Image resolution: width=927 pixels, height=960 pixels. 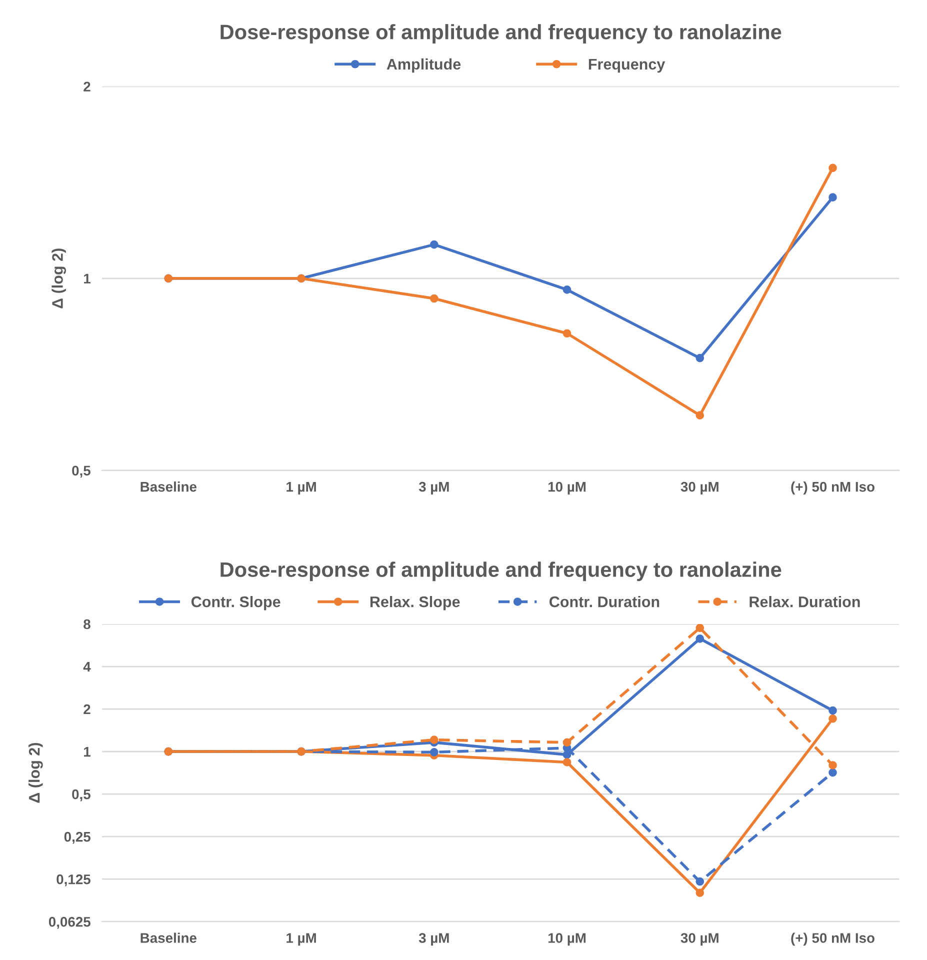 I want to click on legend-label: Frequency, so click(x=627, y=65).